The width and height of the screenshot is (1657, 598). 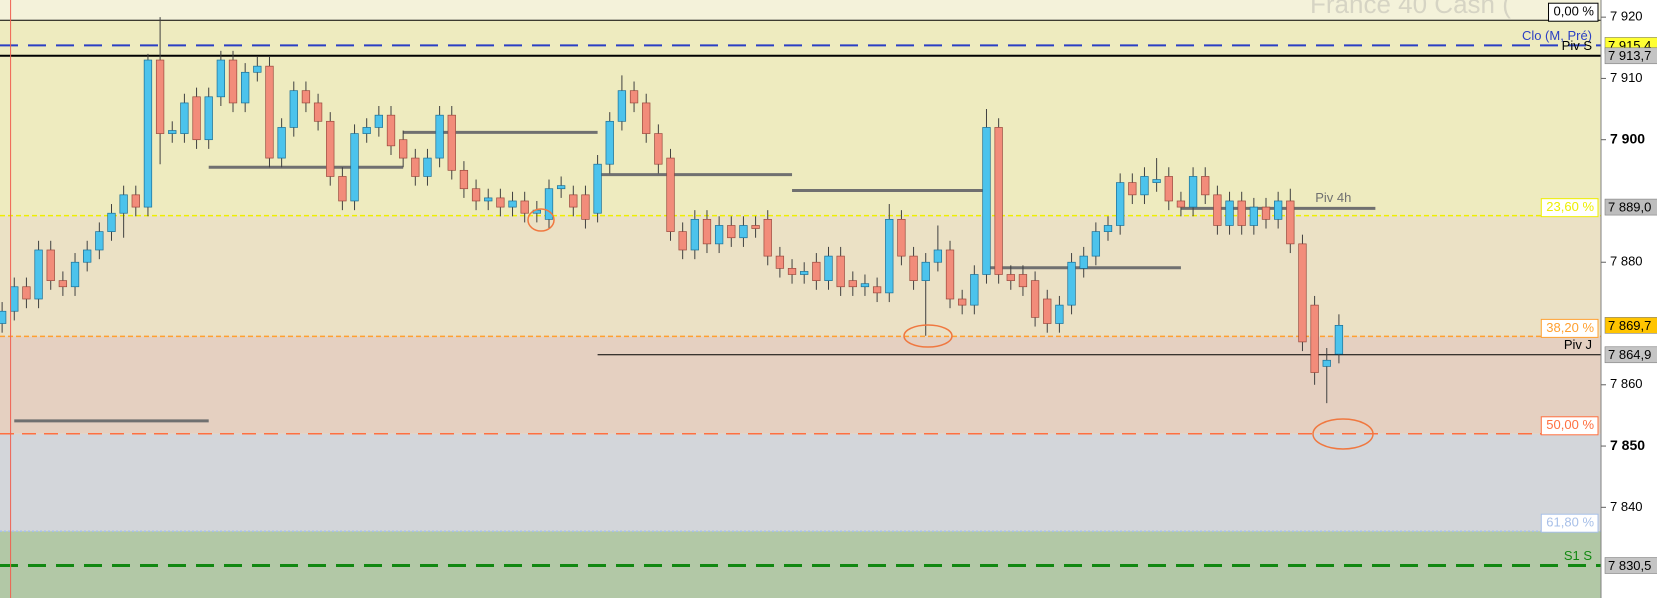 I want to click on y-tick-label: 7 880, so click(x=1626, y=261).